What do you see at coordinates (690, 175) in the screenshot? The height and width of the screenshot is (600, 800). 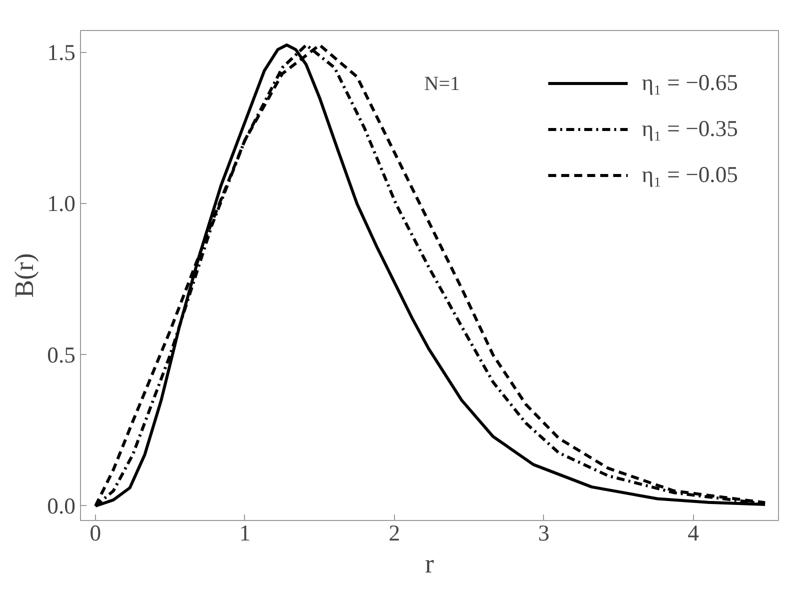 I see `legend-label: η₁ = −0.05` at bounding box center [690, 175].